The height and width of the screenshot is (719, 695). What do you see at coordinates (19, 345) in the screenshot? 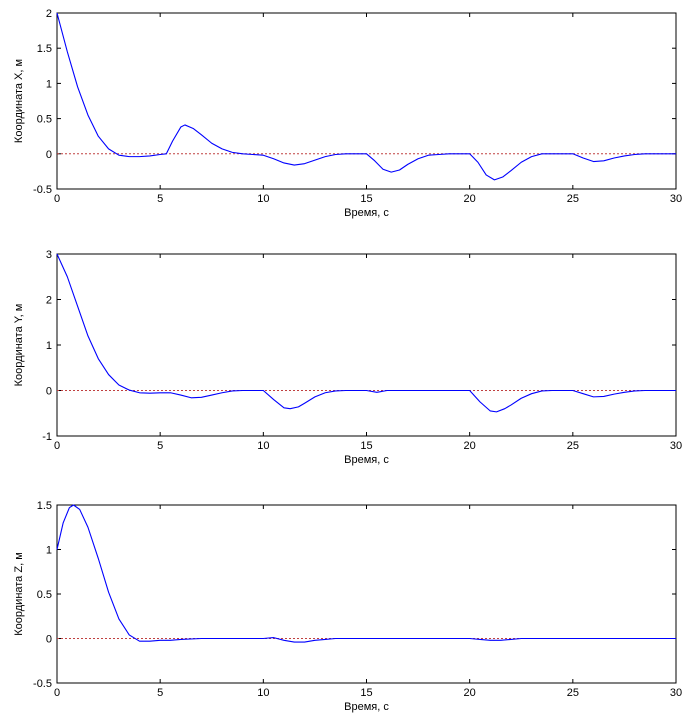
I see `y-axis-label: Координата Y, м` at bounding box center [19, 345].